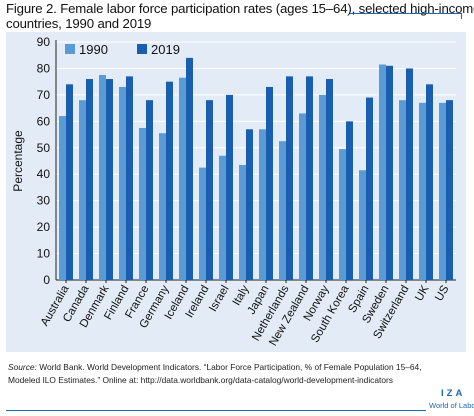 The image size is (474, 416). What do you see at coordinates (216, 410) in the screenshot?
I see `footer-rule` at bounding box center [216, 410].